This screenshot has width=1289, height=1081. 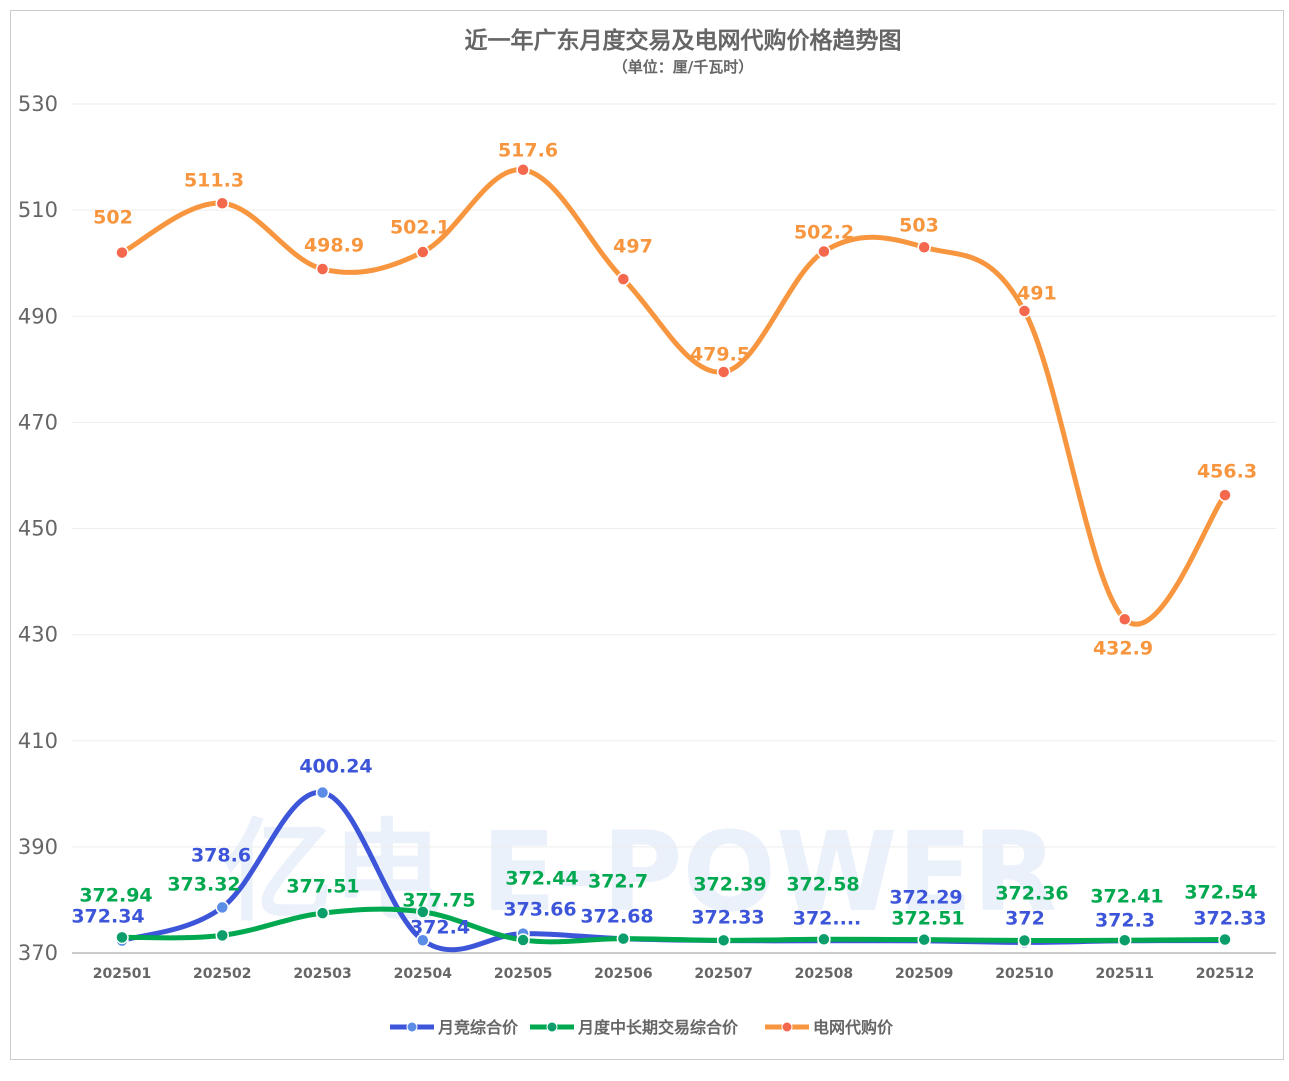 What do you see at coordinates (1125, 974) in the screenshot?
I see `x-tick-label: 202511` at bounding box center [1125, 974].